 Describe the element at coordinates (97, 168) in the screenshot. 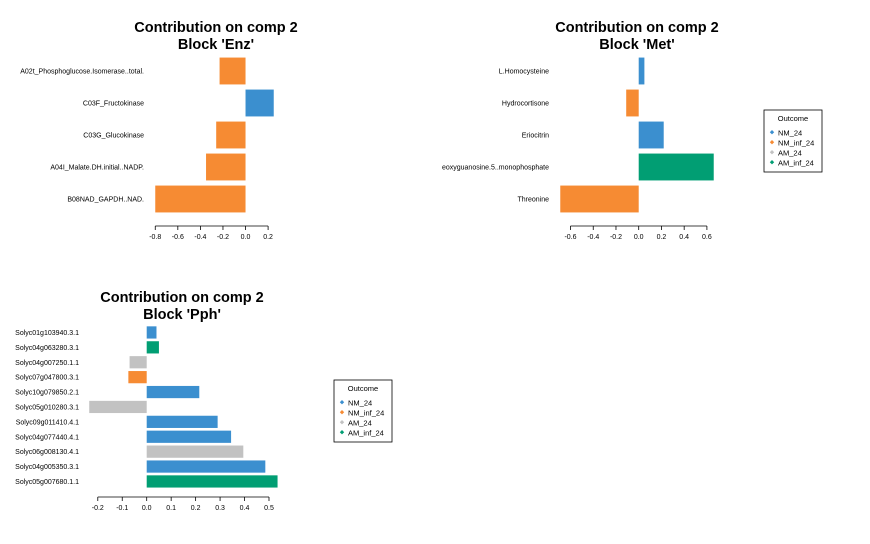

I see `category-label: A04I_Malate.DH.initial..NADP.` at that location.